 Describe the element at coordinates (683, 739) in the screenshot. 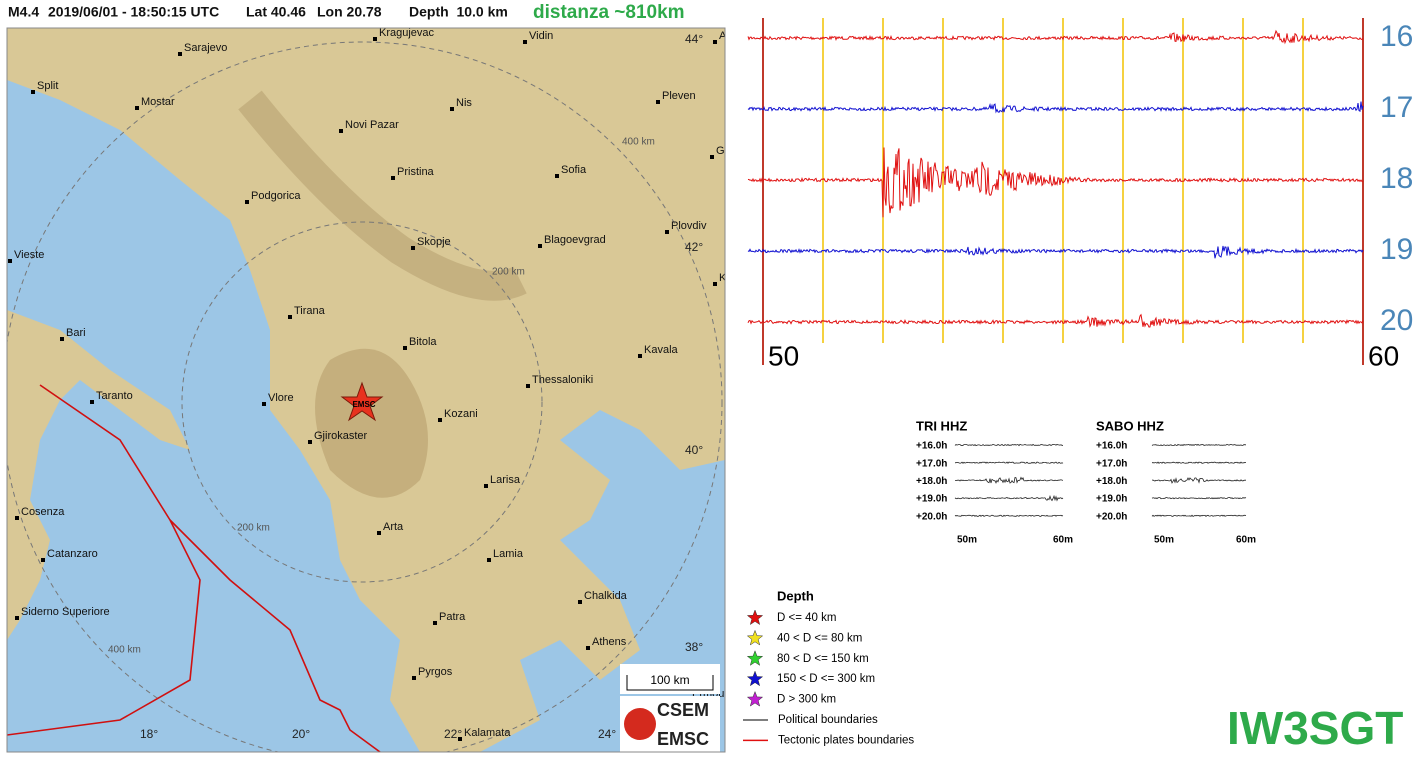

I see `logo-text: EMSC` at that location.